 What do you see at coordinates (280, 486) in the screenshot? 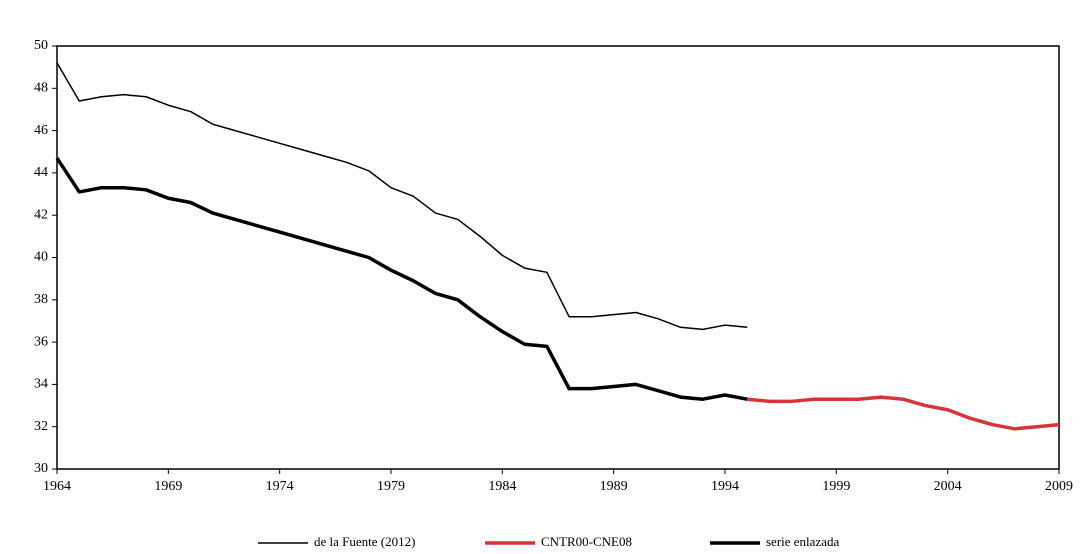
I see `x-tick-label: 1974` at bounding box center [280, 486].